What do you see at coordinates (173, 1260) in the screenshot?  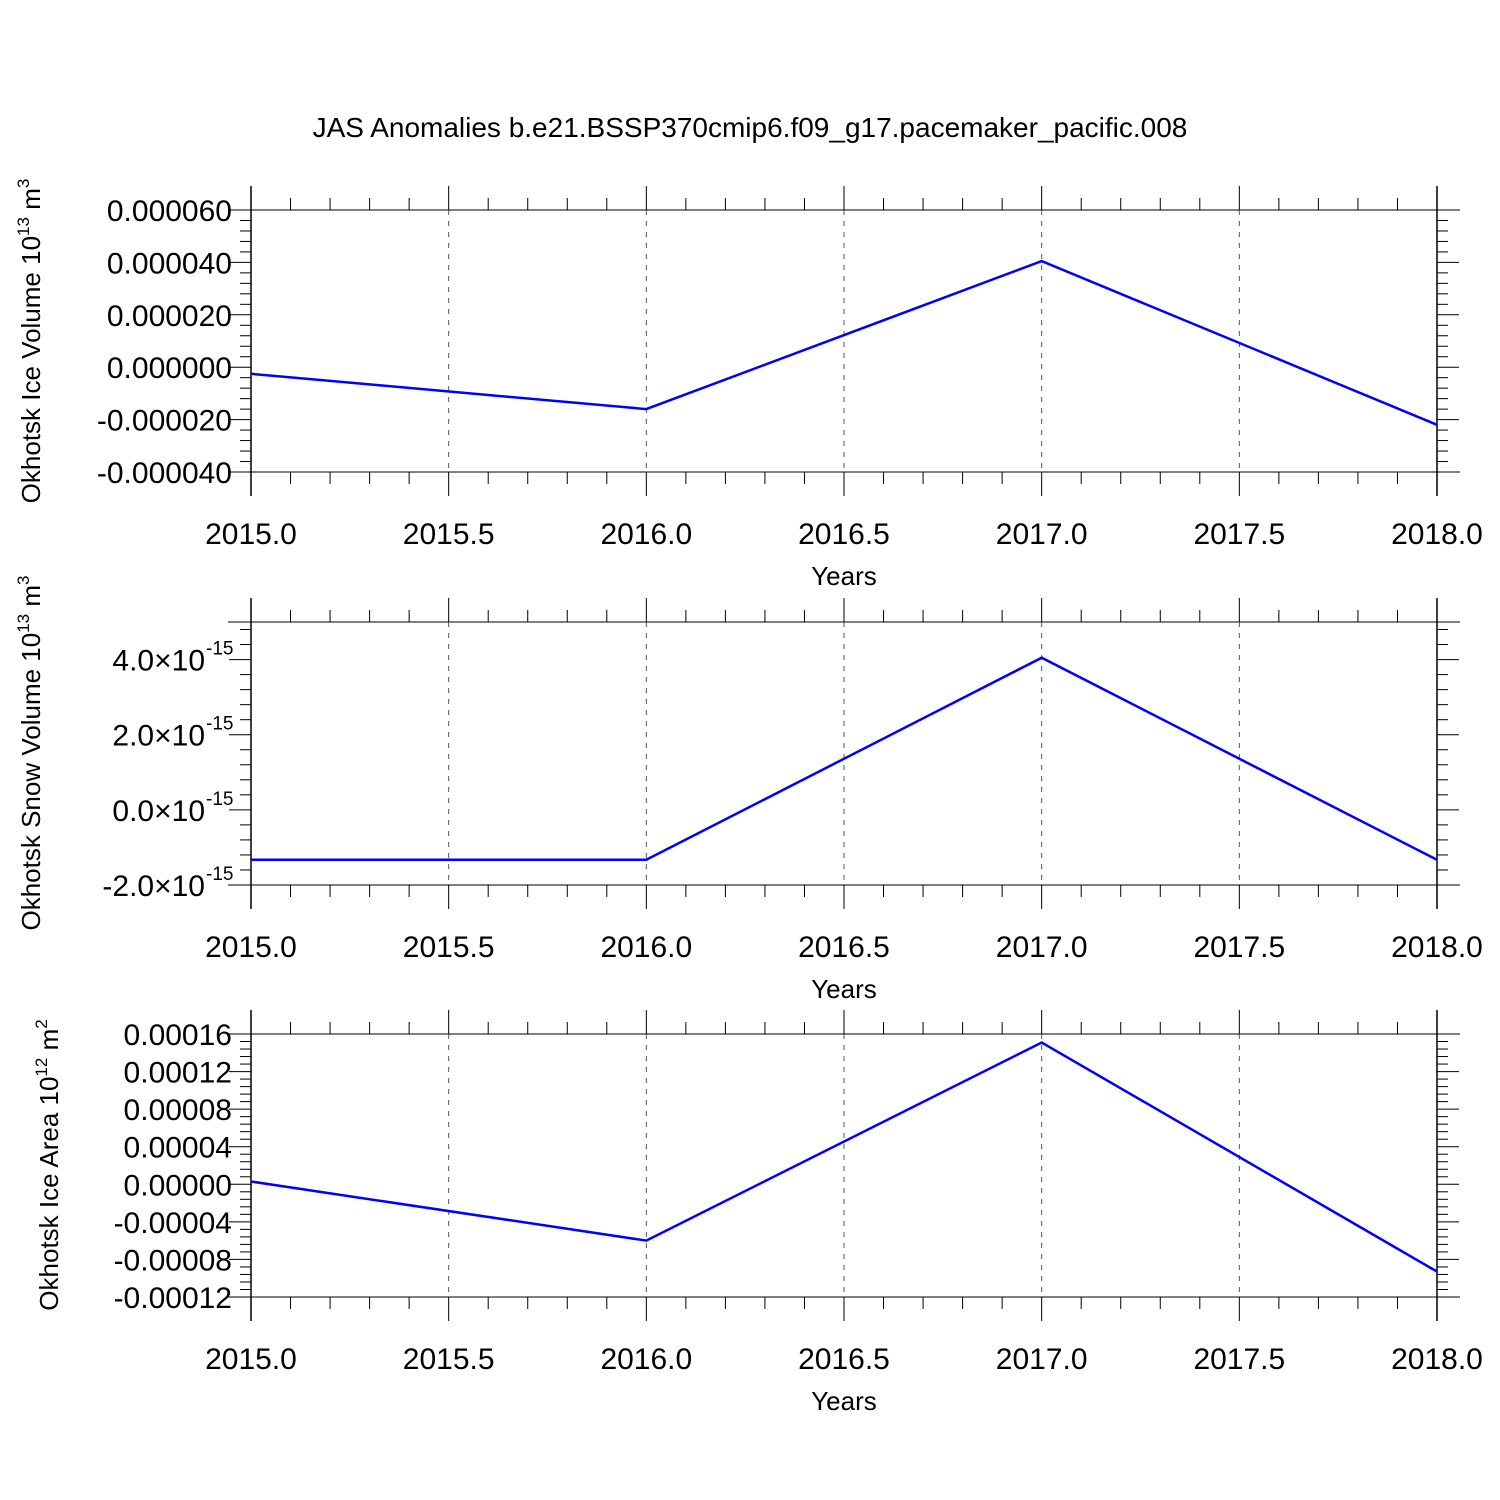 I see `y-tick-label: -0.00008` at bounding box center [173, 1260].